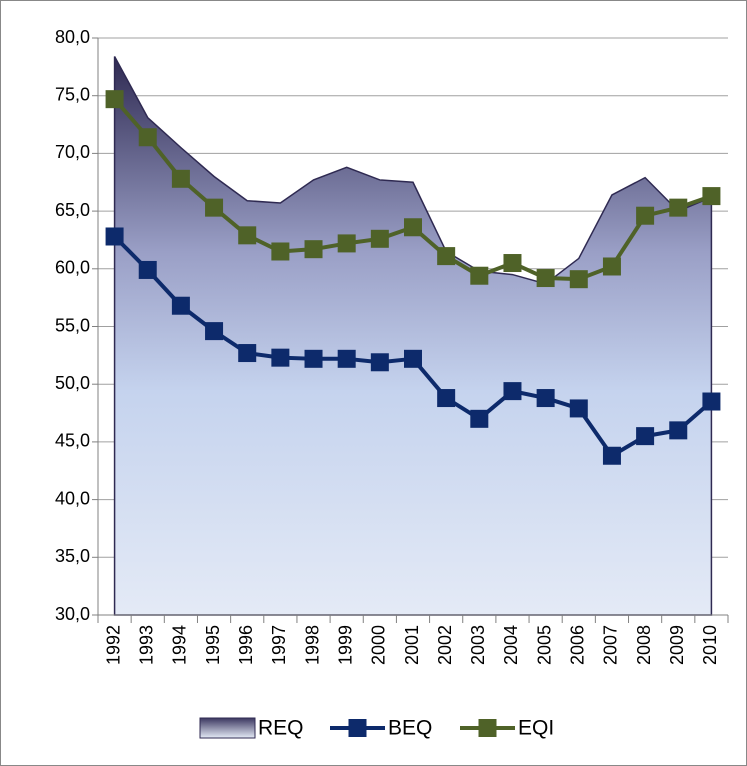 This screenshot has height=766, width=747. What do you see at coordinates (227, 728) in the screenshot?
I see `legend-swatch` at bounding box center [227, 728].